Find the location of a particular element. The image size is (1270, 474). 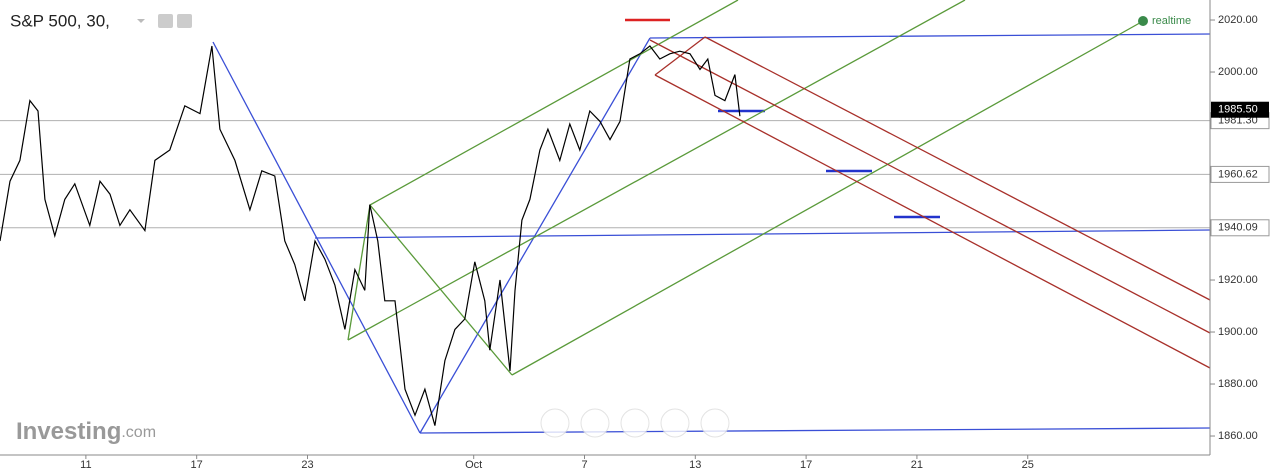

watermark-suffix: .com is located at coordinates (138, 432).